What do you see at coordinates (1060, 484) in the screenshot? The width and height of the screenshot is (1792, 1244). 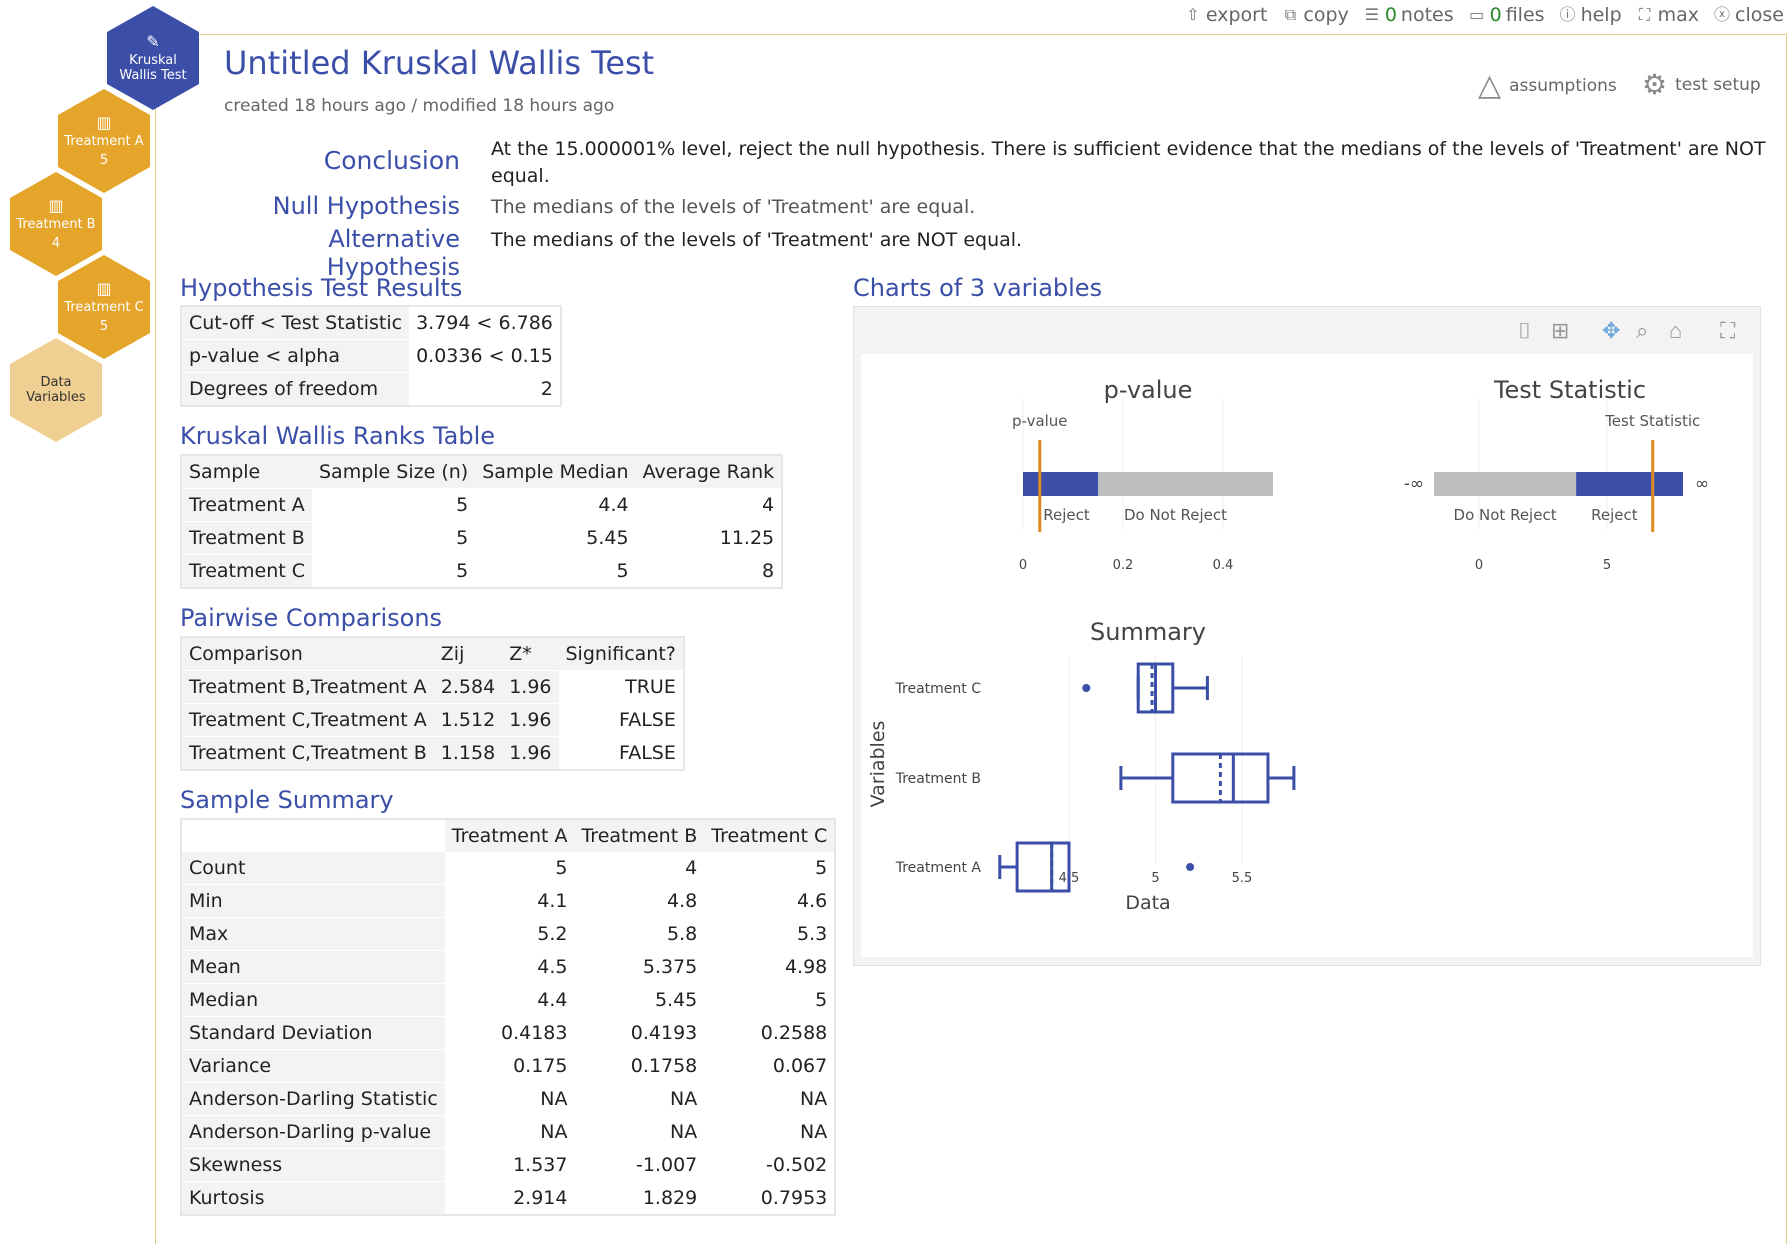 I see `pvalue-reject-bar` at bounding box center [1060, 484].